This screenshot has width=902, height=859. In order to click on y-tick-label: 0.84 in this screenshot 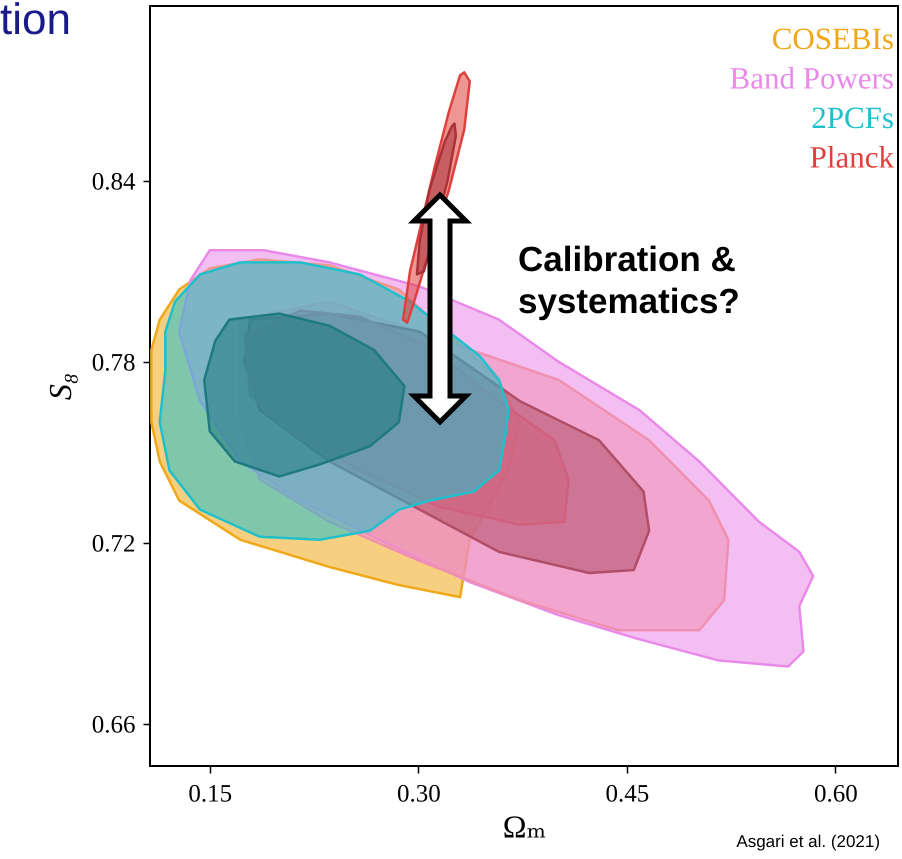, I will do `click(114, 182)`.